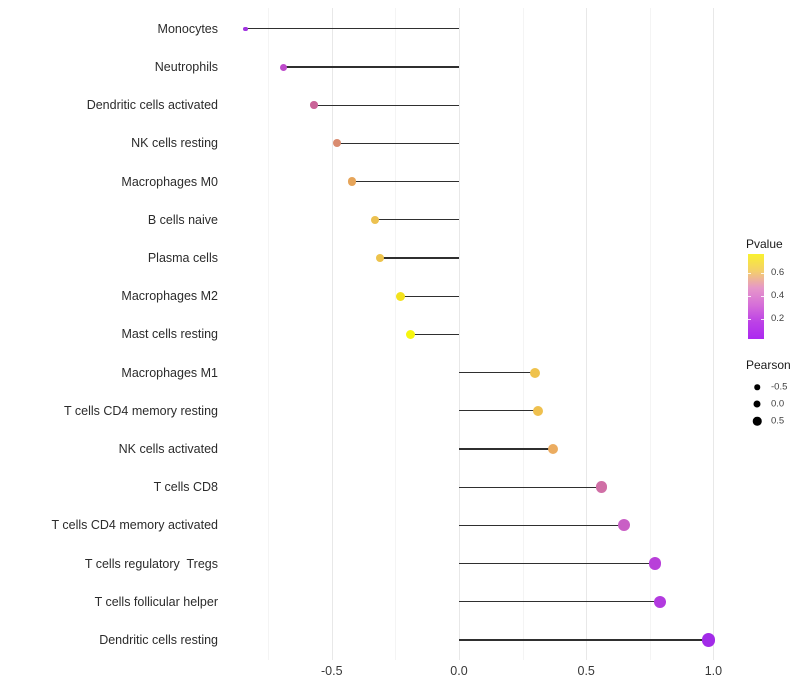 This screenshot has height=700, width=800. I want to click on category-label: Neutrophils, so click(186, 67).